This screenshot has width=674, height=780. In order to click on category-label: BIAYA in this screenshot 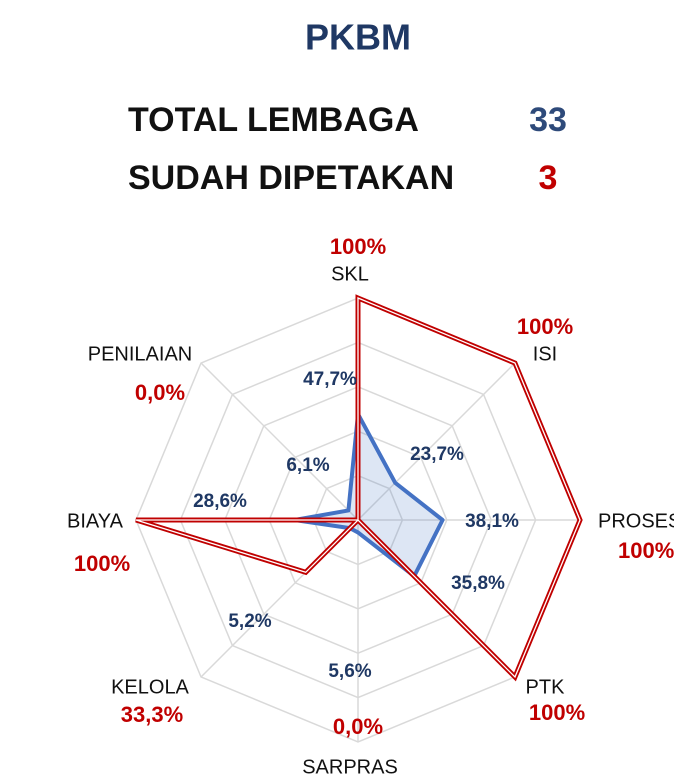, I will do `click(95, 521)`.